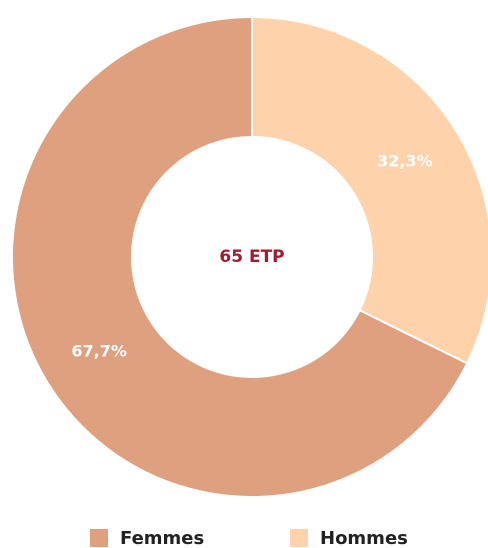 This screenshot has height=548, width=488. Describe the element at coordinates (405, 160) in the screenshot. I see `slice-label: 32,3%` at that location.